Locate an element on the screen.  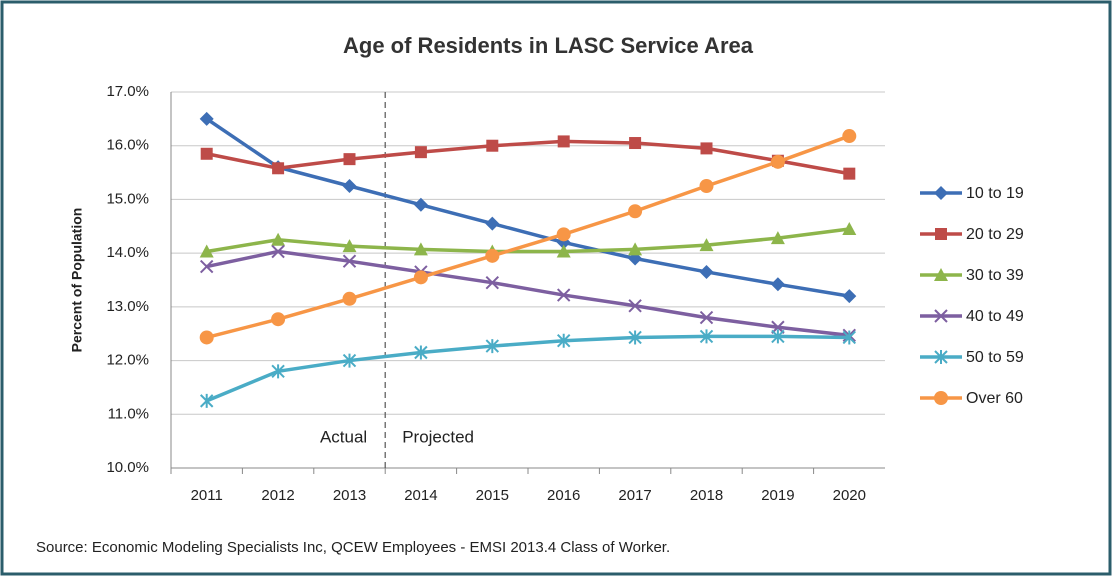
y-tick-label: 12.0% is located at coordinates (127, 360).